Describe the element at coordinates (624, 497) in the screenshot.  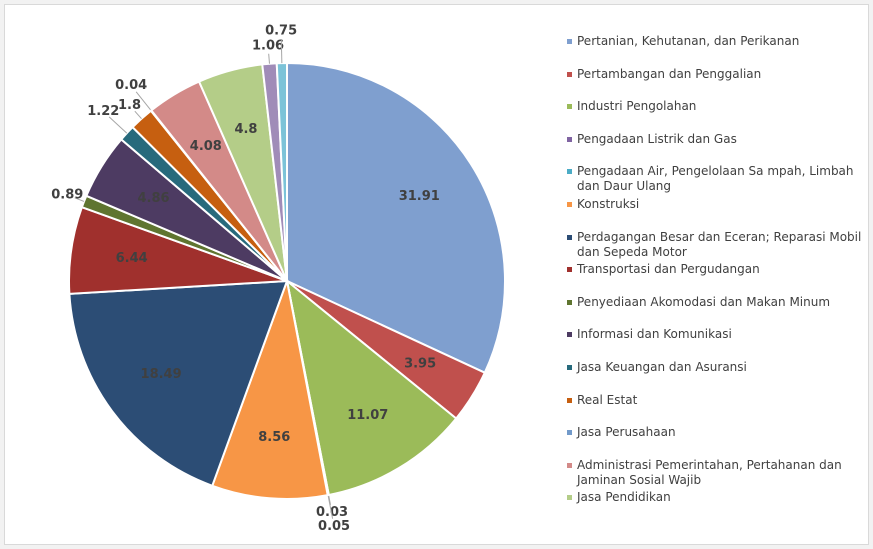
I see `legend-label: Jasa Pendidikan` at that location.